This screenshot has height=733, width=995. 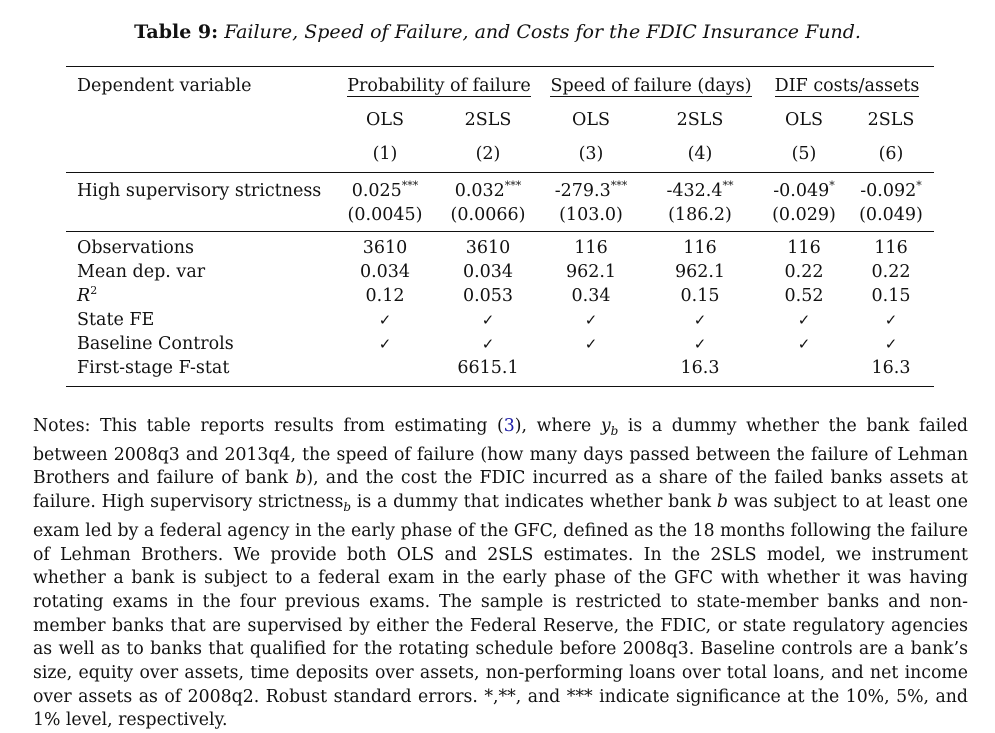 I want to click on column-number: (3), so click(x=591, y=152).